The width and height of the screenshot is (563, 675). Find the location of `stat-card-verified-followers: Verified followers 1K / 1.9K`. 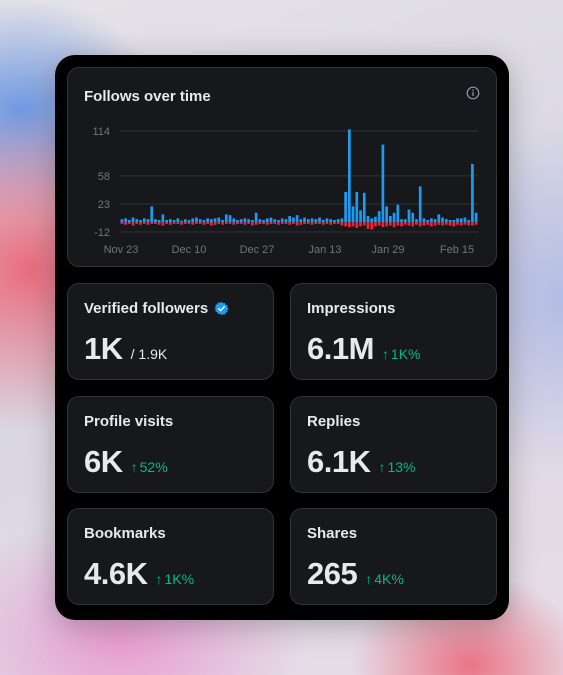

stat-card-verified-followers: Verified followers 1K / 1.9K is located at coordinates (170, 331).